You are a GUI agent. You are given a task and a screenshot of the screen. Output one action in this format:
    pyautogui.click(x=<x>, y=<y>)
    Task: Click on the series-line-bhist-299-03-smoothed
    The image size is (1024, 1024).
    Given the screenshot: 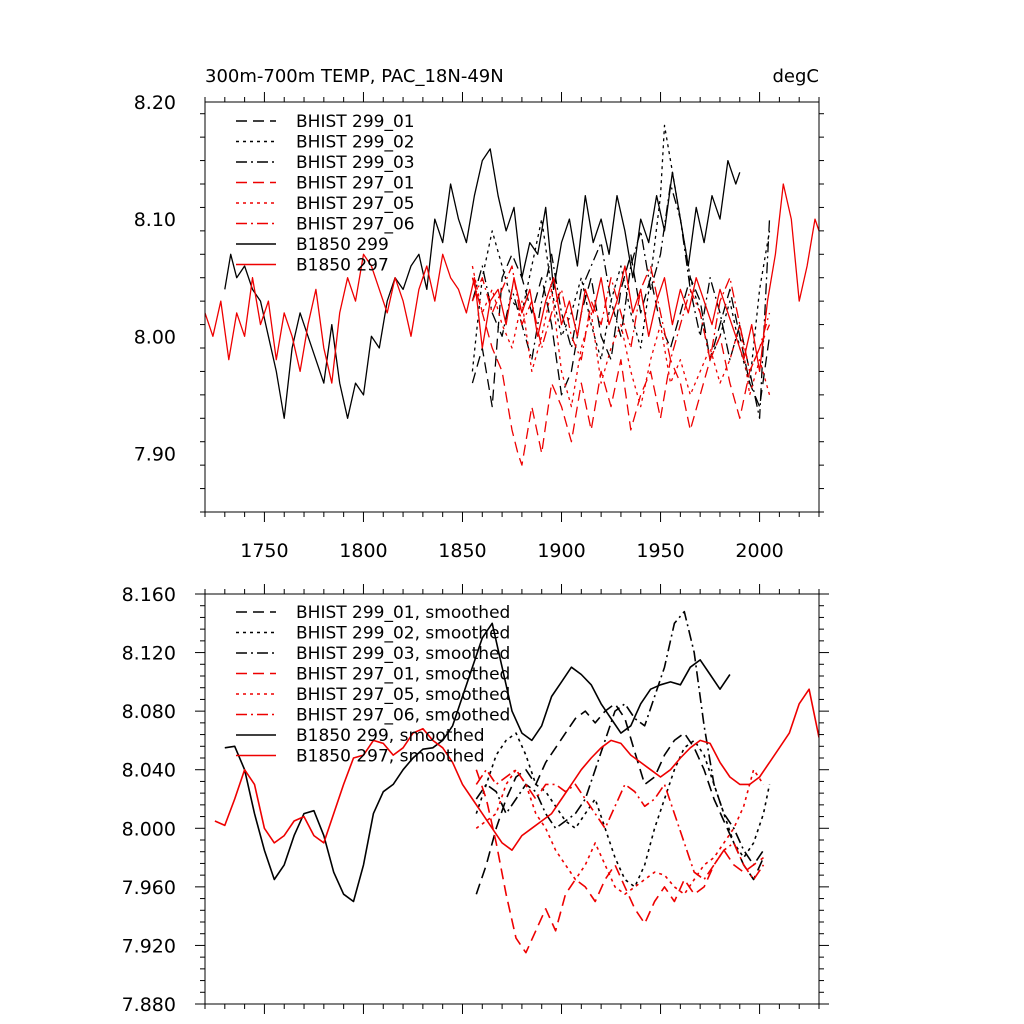 What is the action you would take?
    pyautogui.click(x=620, y=738)
    